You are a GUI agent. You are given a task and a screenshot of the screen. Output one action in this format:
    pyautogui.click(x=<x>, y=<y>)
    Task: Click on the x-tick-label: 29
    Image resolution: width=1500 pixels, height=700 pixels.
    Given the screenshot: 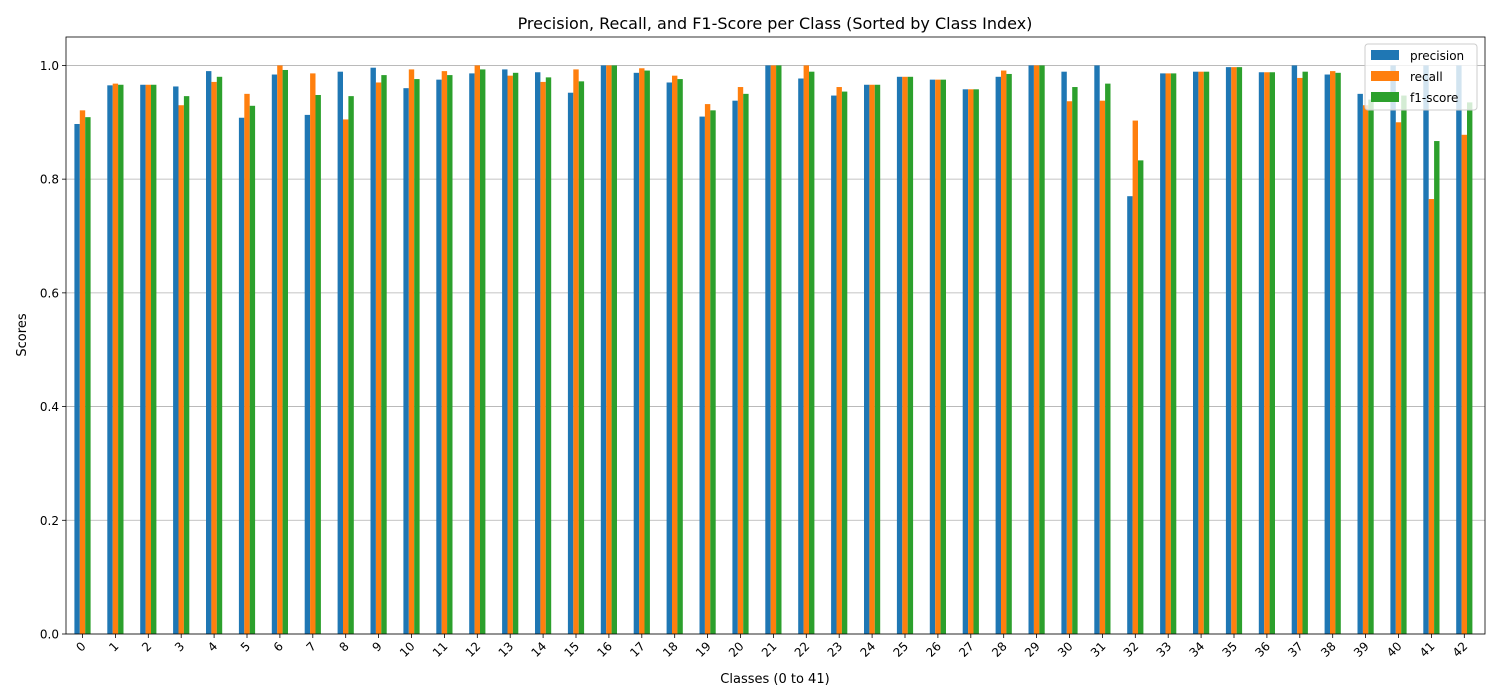 What is the action you would take?
    pyautogui.click(x=1032, y=649)
    